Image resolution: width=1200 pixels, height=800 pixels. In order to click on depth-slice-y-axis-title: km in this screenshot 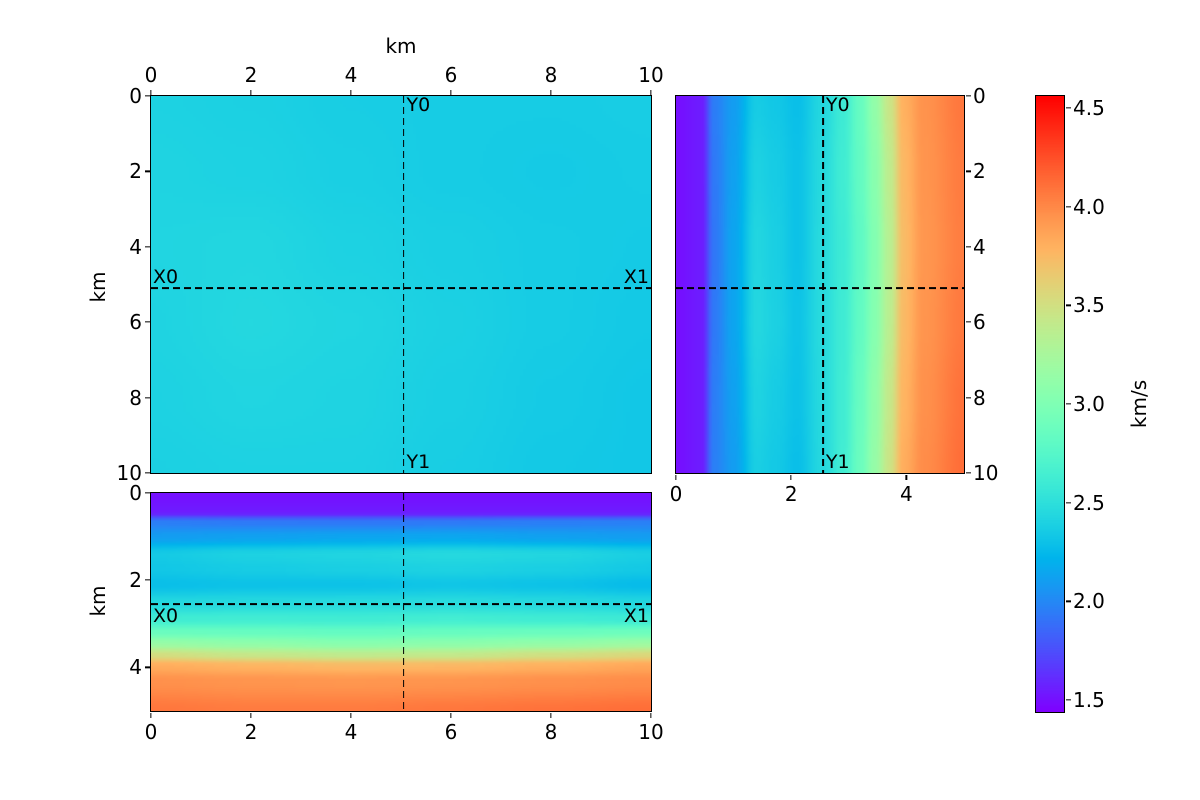, I will do `click(98, 601)`.